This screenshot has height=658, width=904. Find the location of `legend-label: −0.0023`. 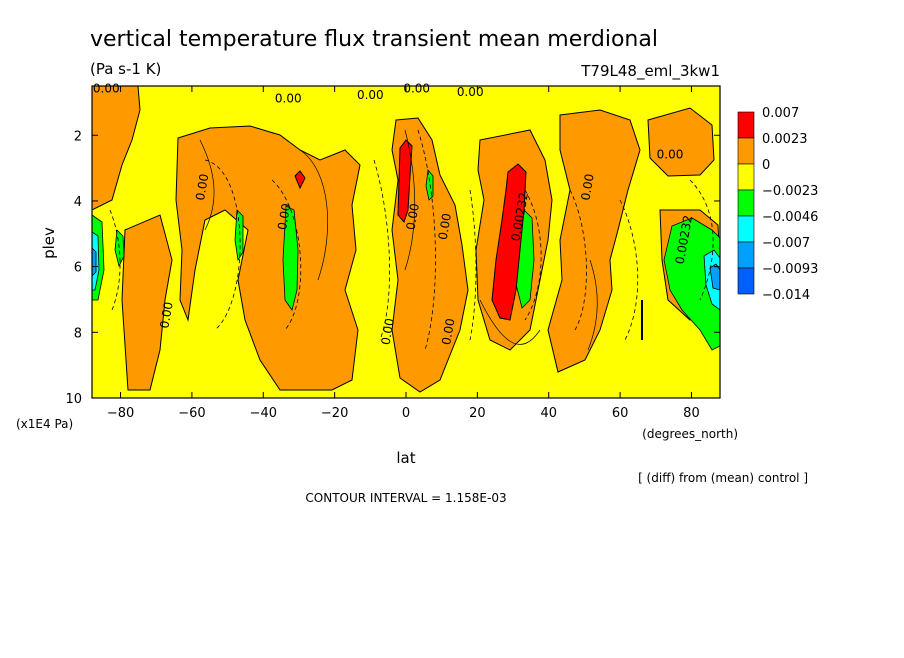

legend-label: −0.0023 is located at coordinates (790, 191).